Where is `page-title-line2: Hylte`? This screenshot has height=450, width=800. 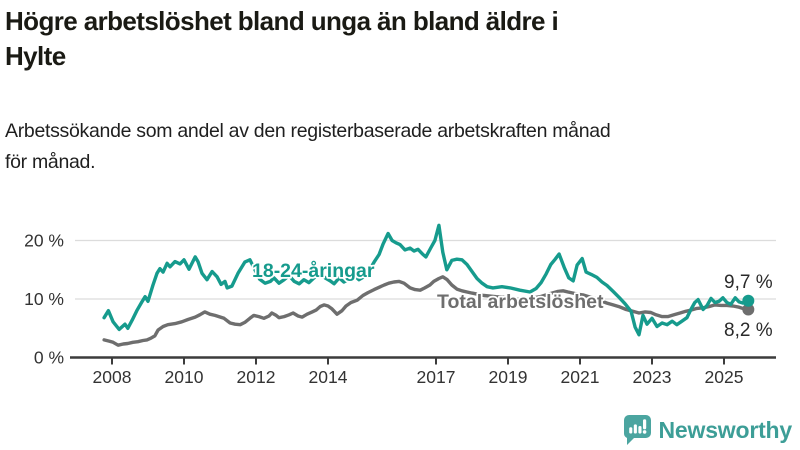
page-title-line2: Hylte is located at coordinates (35, 56).